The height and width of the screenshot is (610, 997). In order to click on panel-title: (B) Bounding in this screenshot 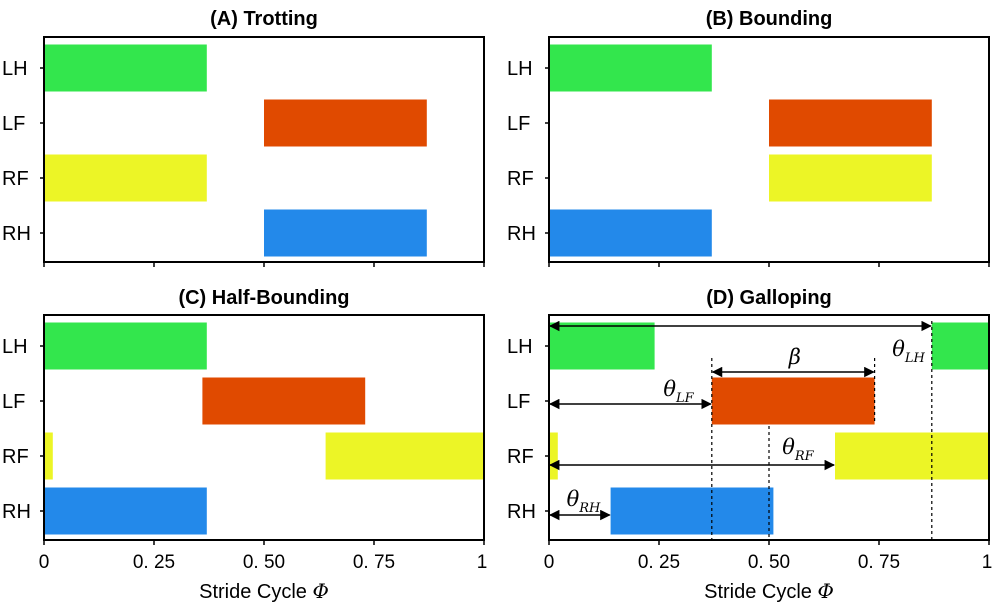, I will do `click(769, 19)`.